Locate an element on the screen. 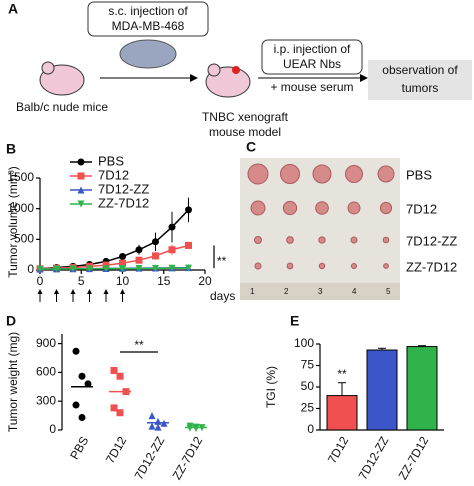  bar is located at coordinates (342, 413).